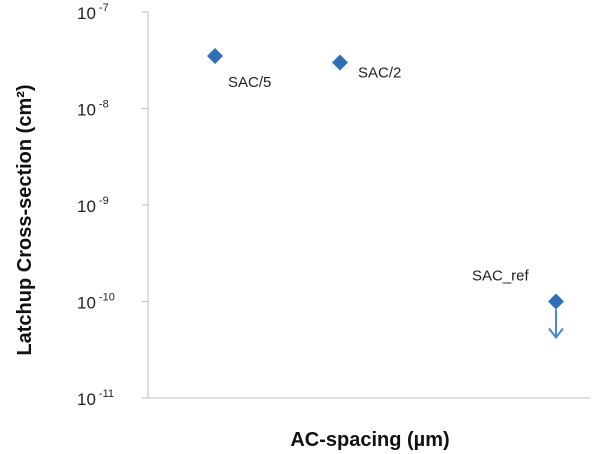 This screenshot has width=595, height=454. I want to click on y-tick-label: 10 -11, so click(95, 398).